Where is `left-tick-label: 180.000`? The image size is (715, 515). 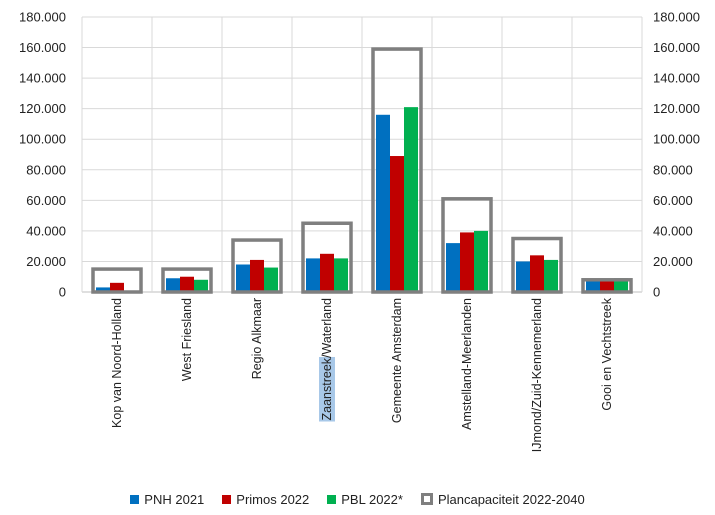 left-tick-label: 180.000 is located at coordinates (42, 17).